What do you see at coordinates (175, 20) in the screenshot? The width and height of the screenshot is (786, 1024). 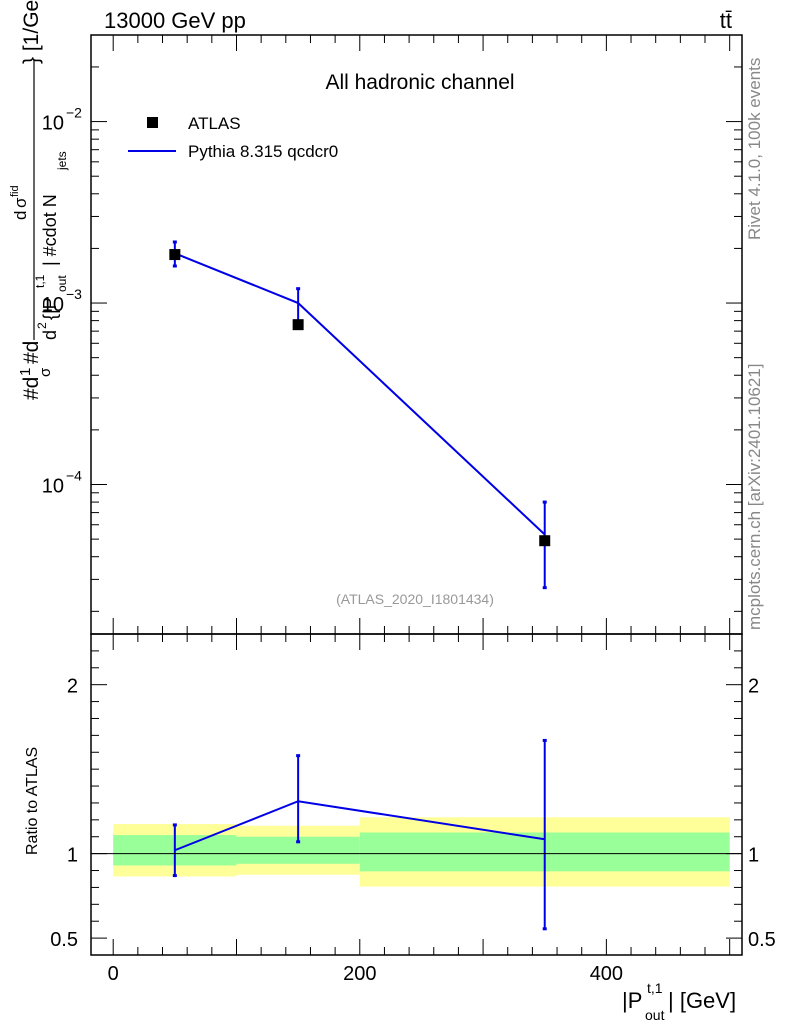 I see `energy-label: 13000 GeV pp` at bounding box center [175, 20].